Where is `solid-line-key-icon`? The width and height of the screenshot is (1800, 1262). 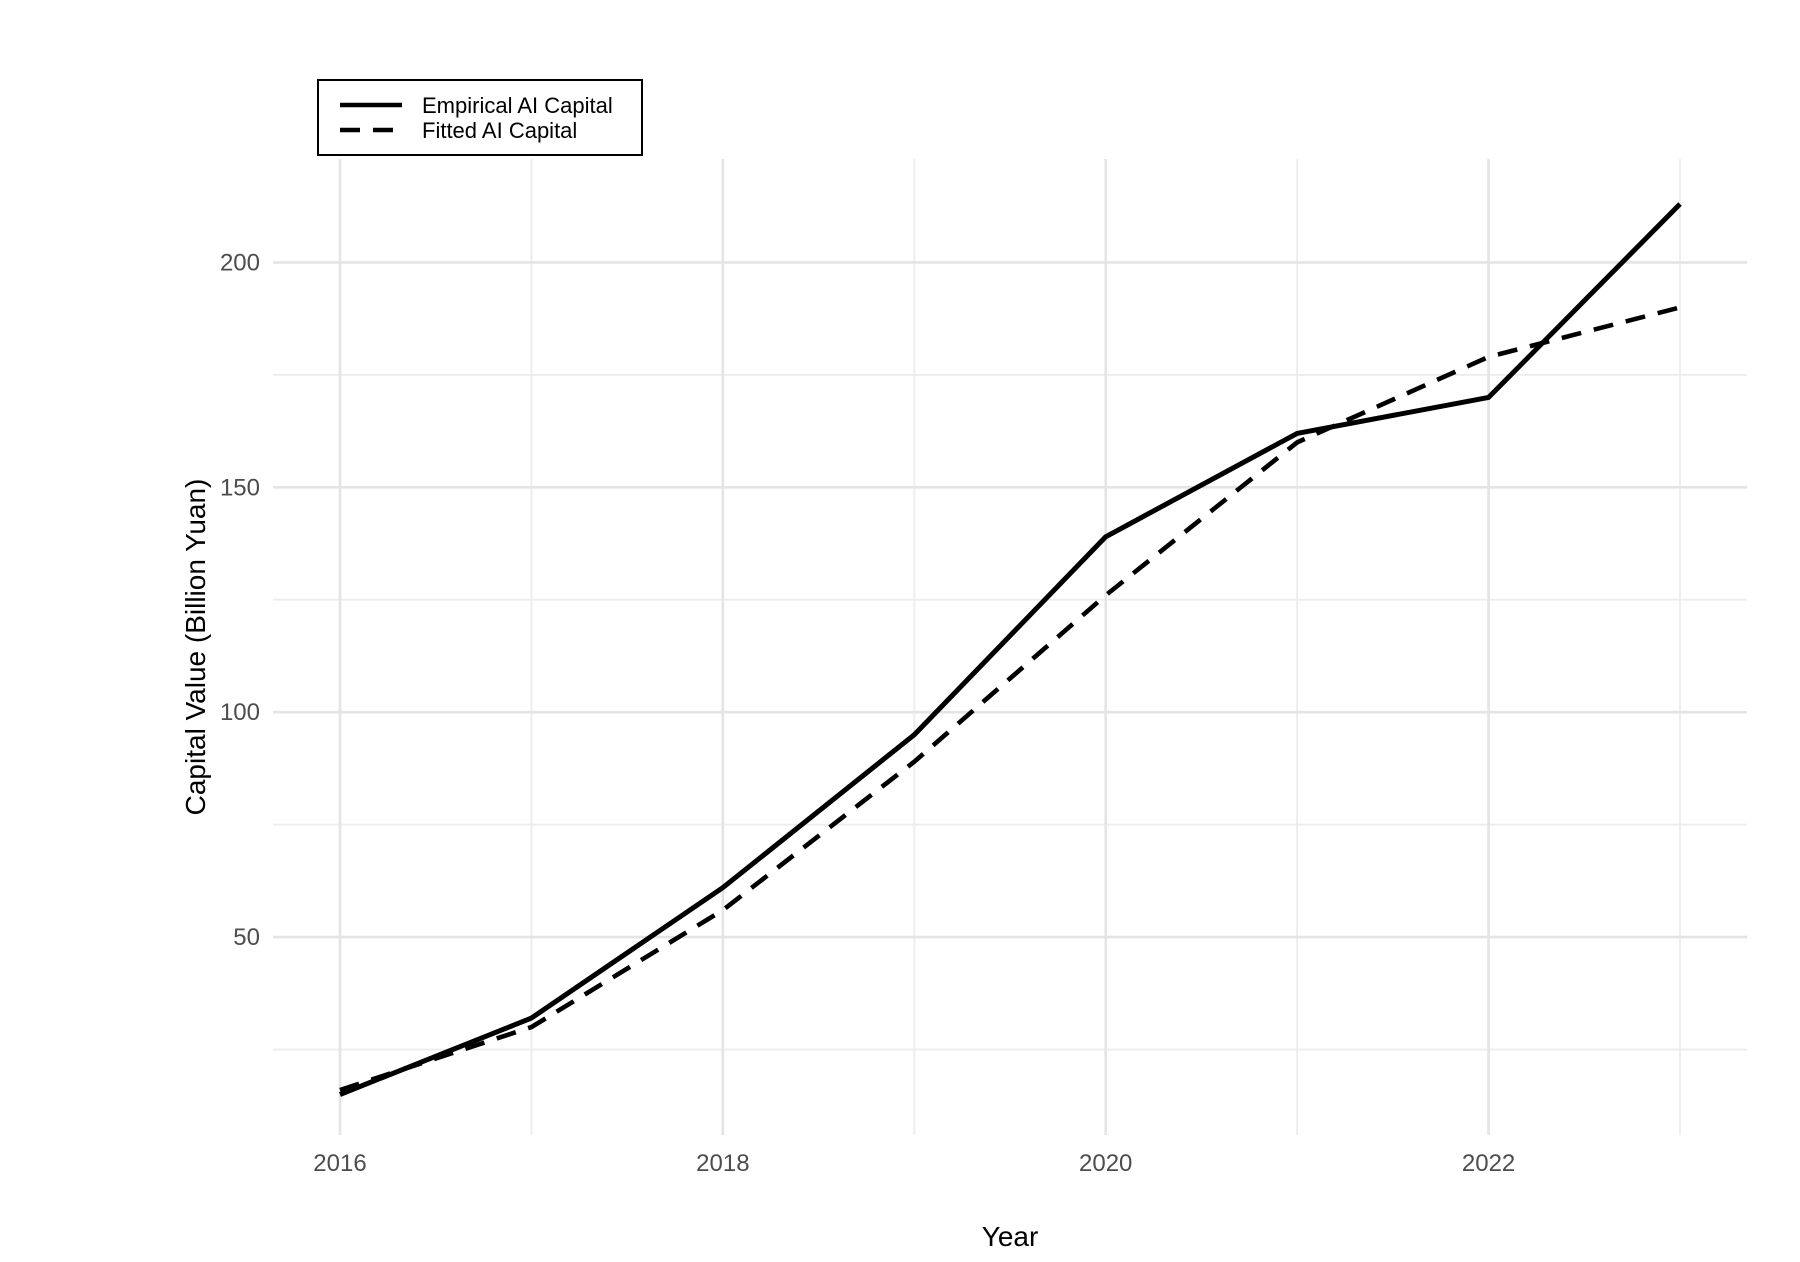
solid-line-key-icon is located at coordinates (371, 105).